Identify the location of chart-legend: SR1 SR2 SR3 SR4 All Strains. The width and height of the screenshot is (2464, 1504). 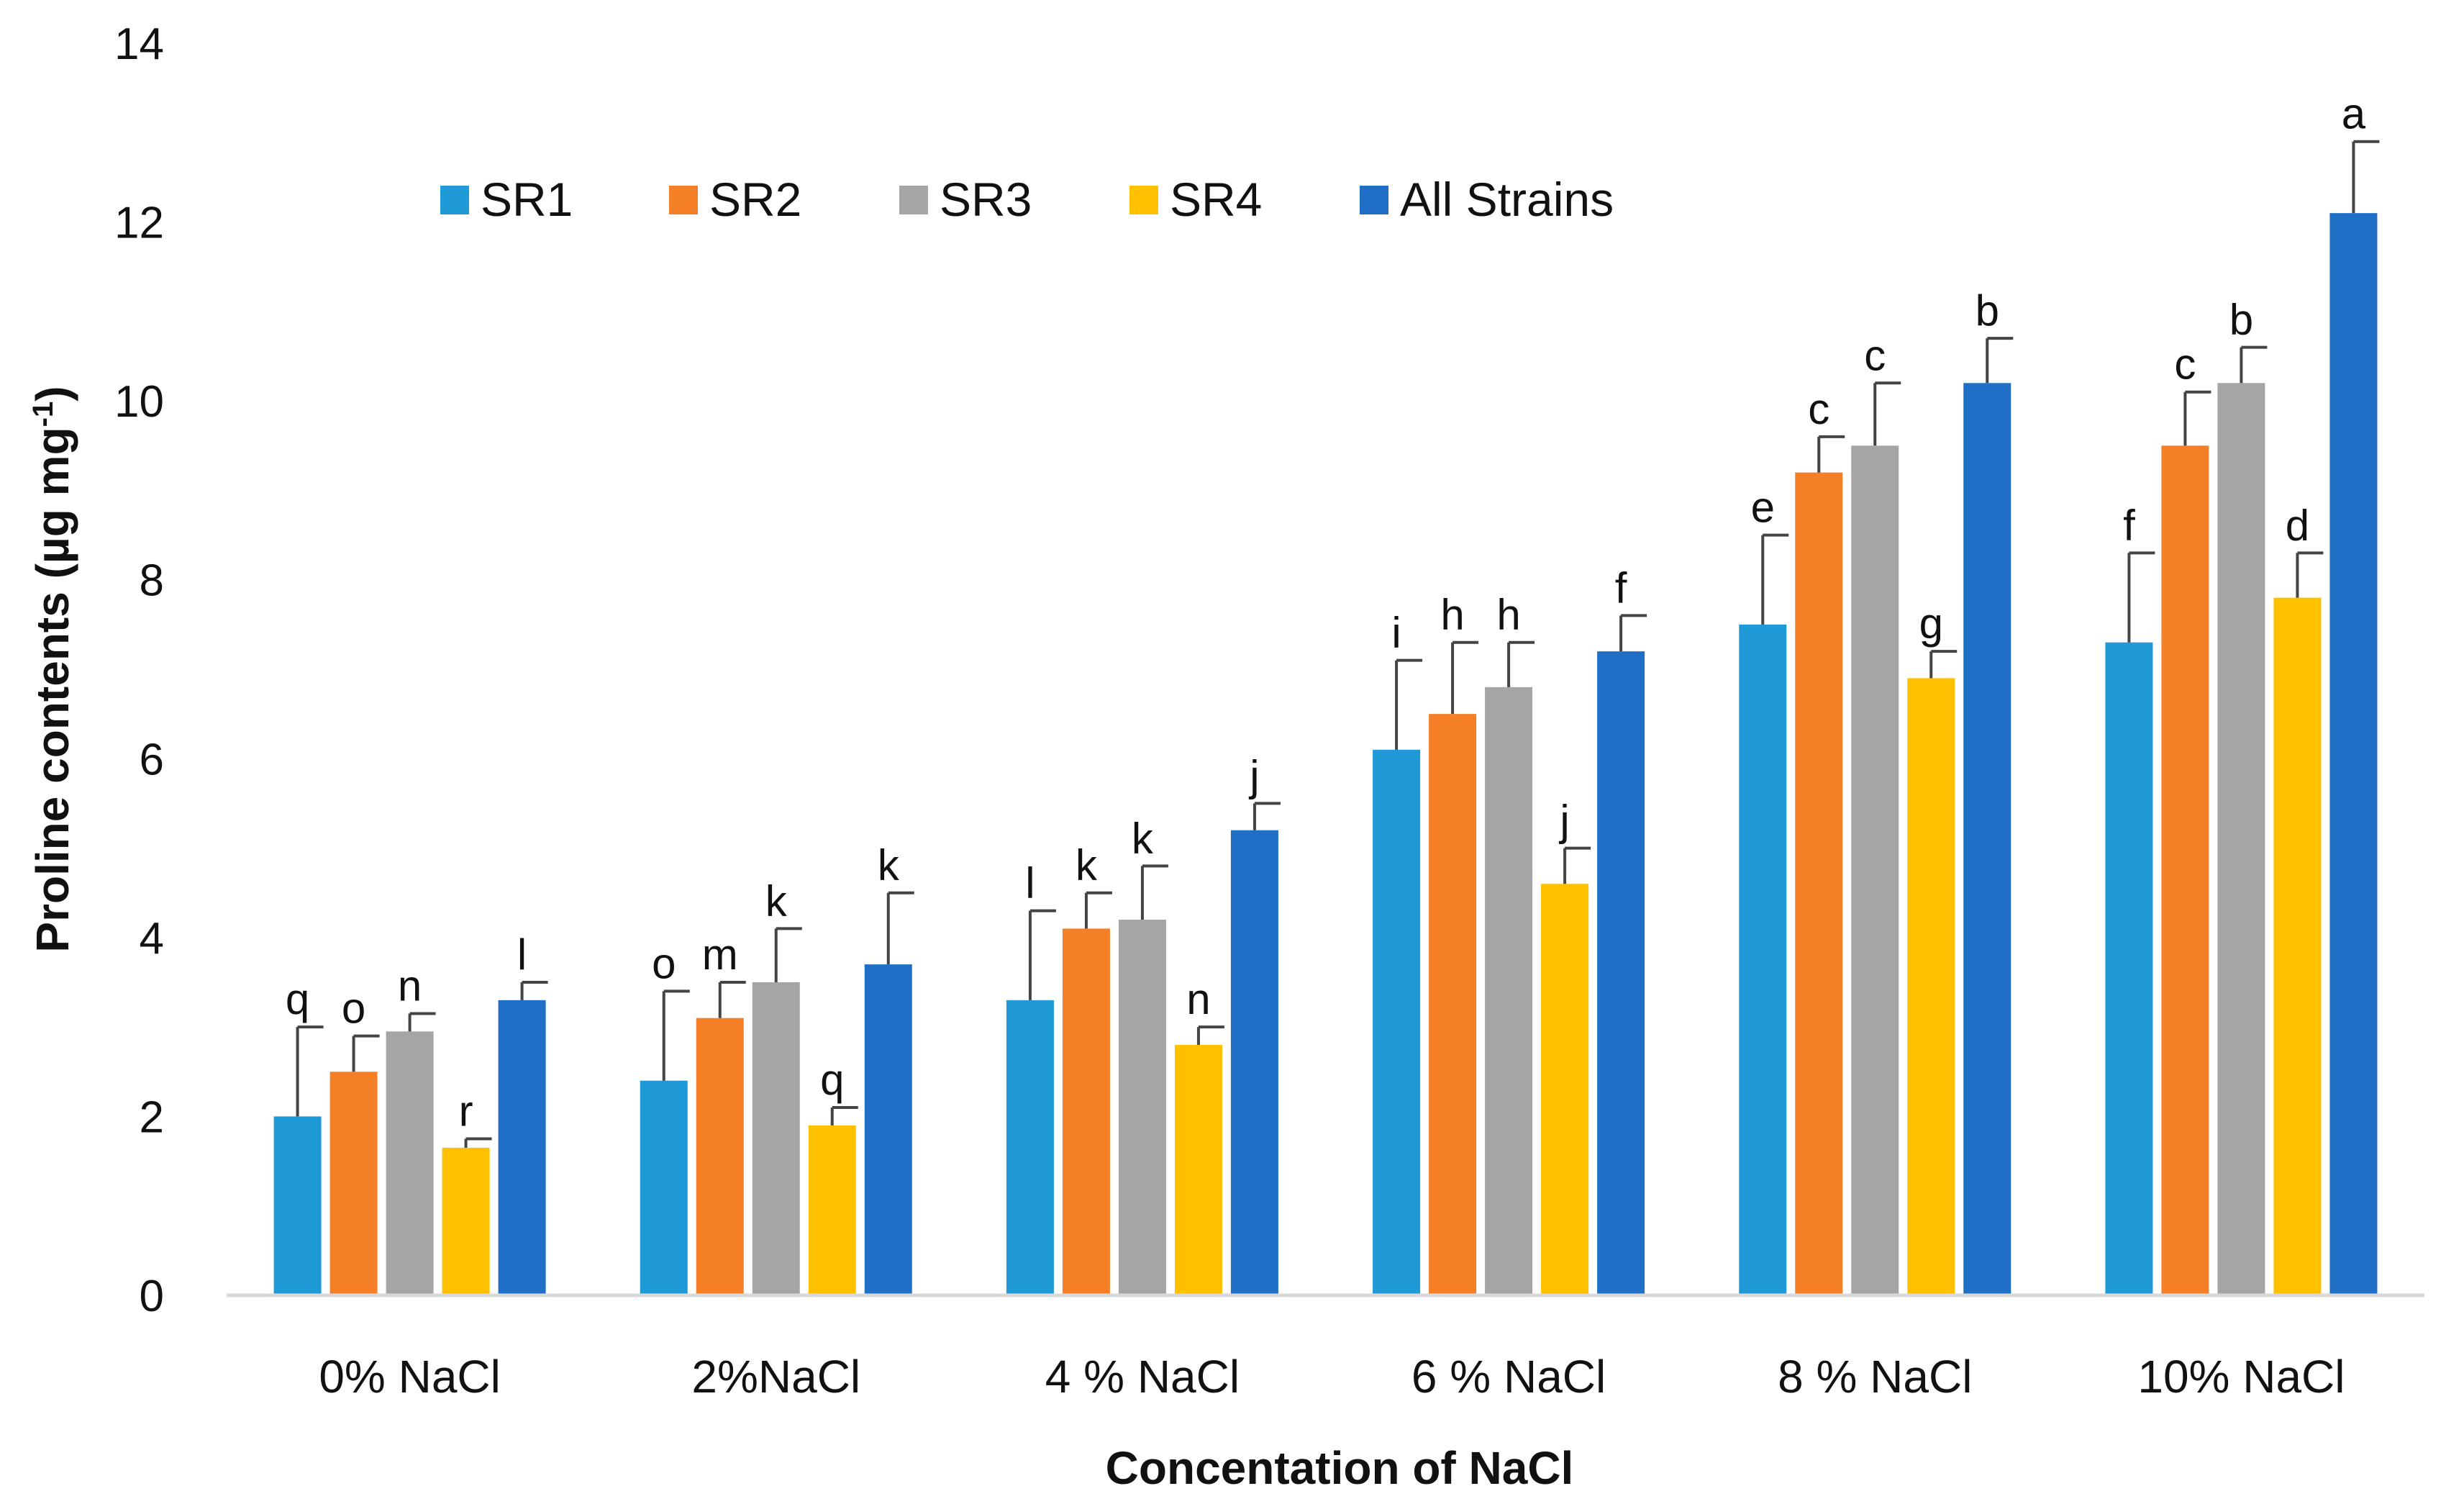
(1027, 200).